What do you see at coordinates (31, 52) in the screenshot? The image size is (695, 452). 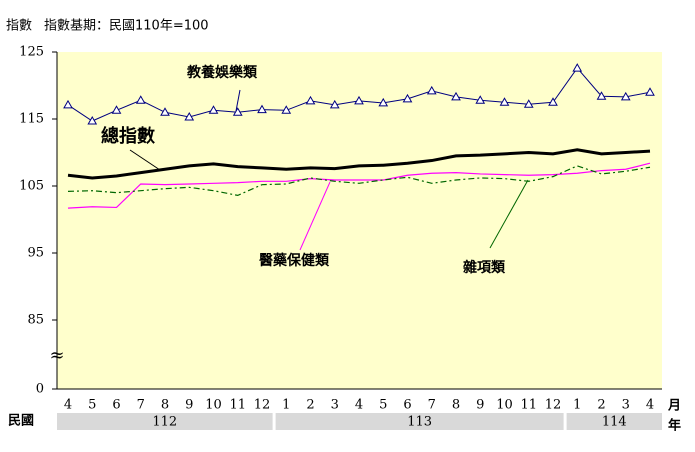 I see `y-tick-label: 125` at bounding box center [31, 52].